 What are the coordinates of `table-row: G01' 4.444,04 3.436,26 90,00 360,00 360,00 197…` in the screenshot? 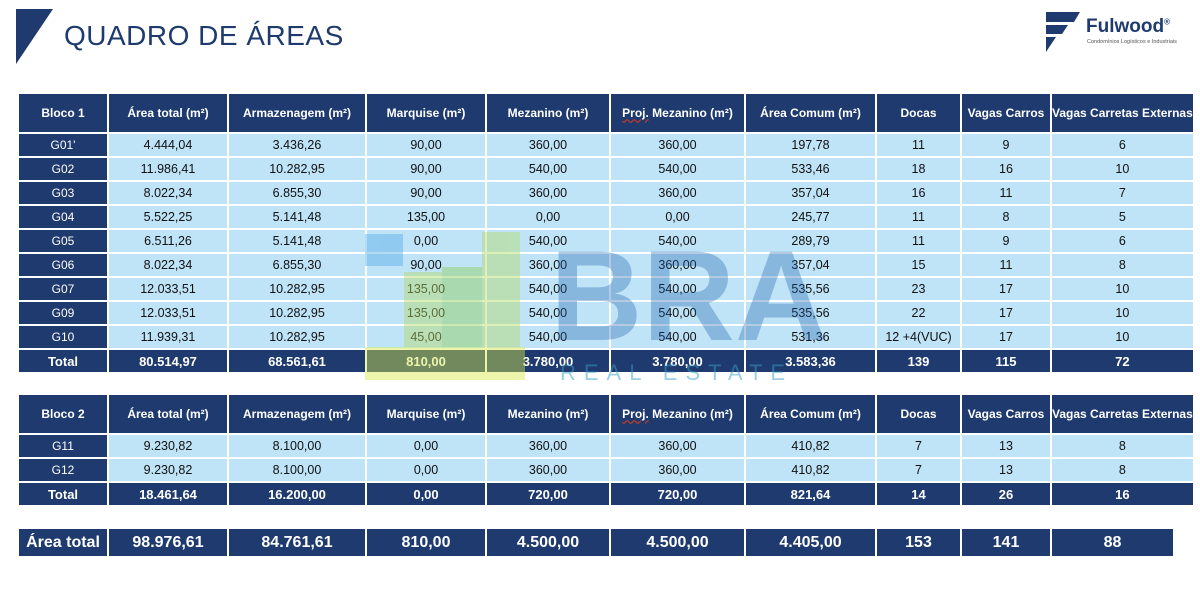 It's located at (606, 145).